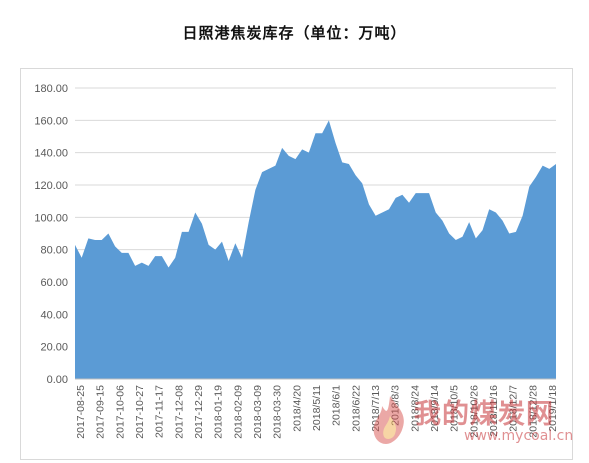 The height and width of the screenshot is (463, 589). I want to click on y-tick-label: 100.00, so click(51, 218).